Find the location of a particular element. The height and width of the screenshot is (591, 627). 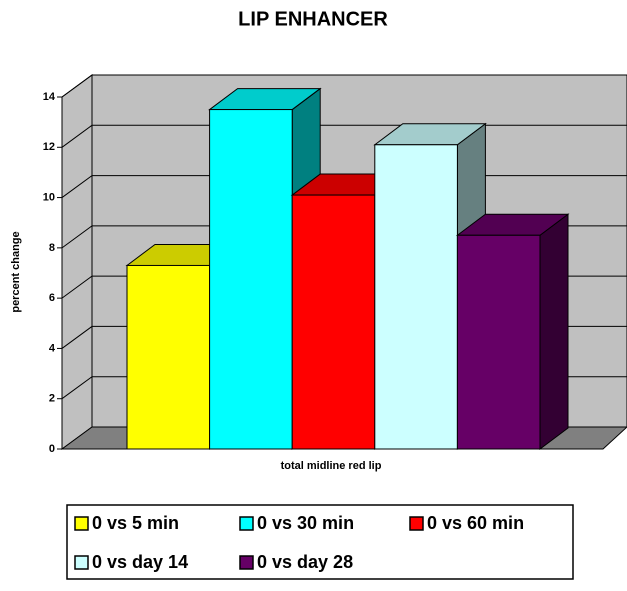

legend-label: 0 vs 60 min is located at coordinates (475, 523).